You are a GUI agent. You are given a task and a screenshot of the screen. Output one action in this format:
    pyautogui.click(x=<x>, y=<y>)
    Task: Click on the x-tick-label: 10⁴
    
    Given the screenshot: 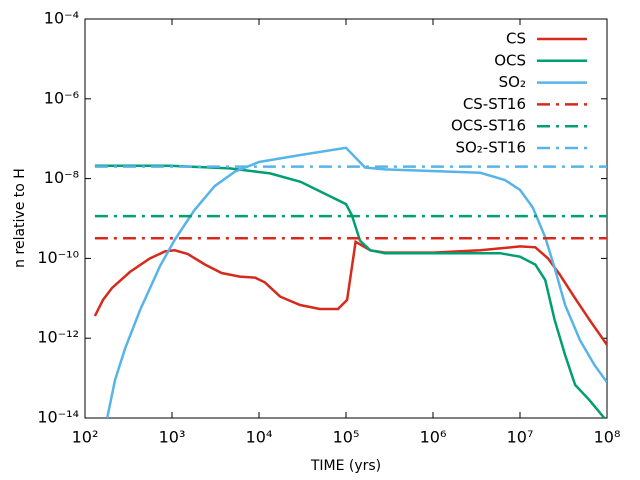 What is the action you would take?
    pyautogui.click(x=259, y=437)
    